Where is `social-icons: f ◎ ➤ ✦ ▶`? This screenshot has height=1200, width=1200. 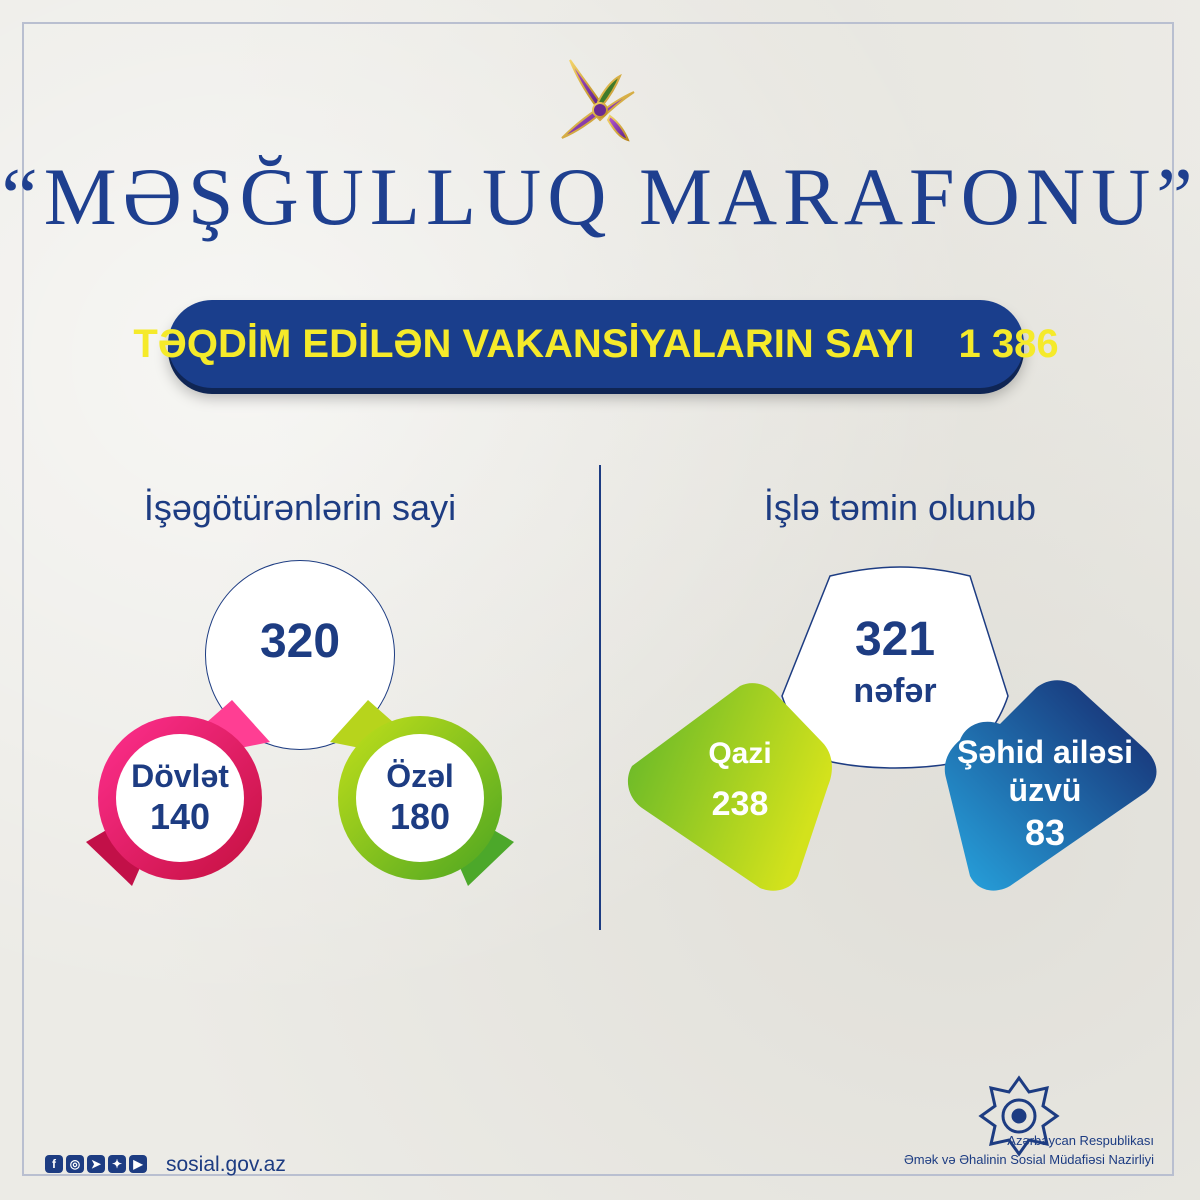
social-icons: f ◎ ➤ ✦ ▶ is located at coordinates (96, 1164).